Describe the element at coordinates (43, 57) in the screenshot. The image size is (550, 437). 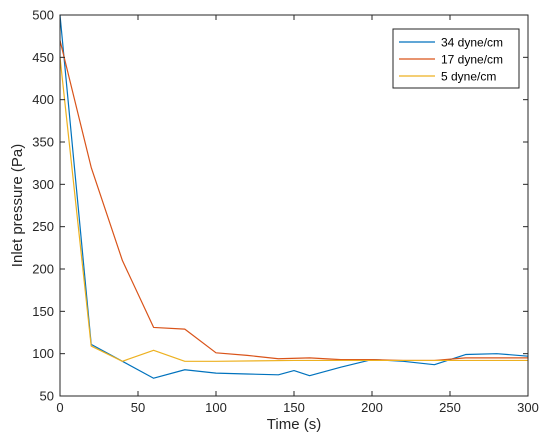
I see `y-tick-label: 450` at that location.